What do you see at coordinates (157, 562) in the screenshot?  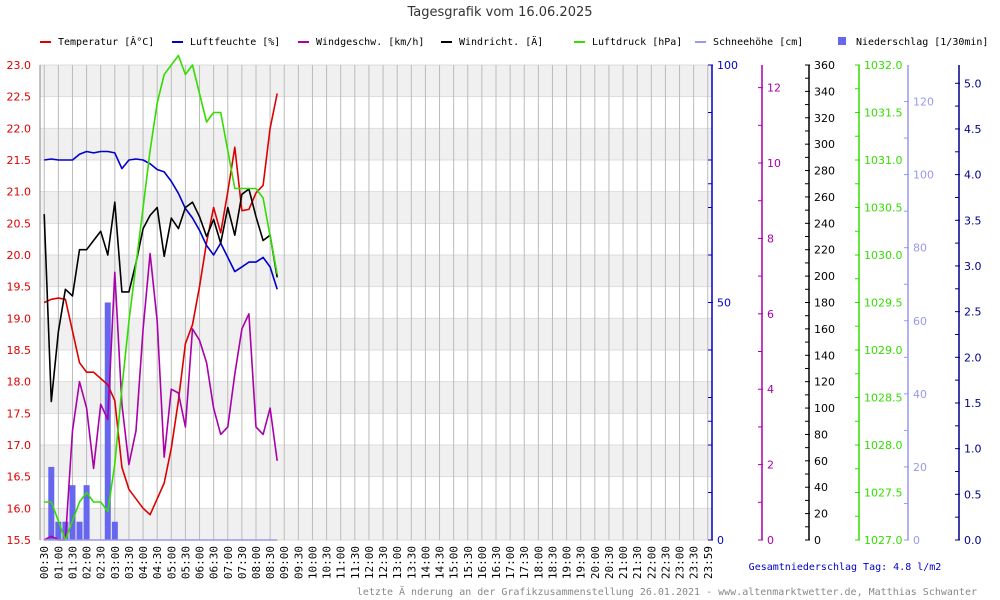 I see `x-tick-label: 04:30` at bounding box center [157, 562].